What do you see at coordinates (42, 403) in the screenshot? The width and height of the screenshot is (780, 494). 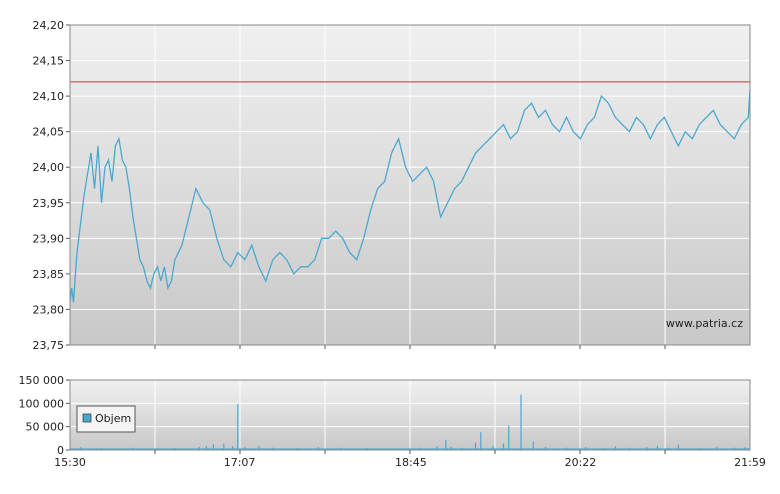 I see `volume-y-tick-label: 100 000` at bounding box center [42, 403].